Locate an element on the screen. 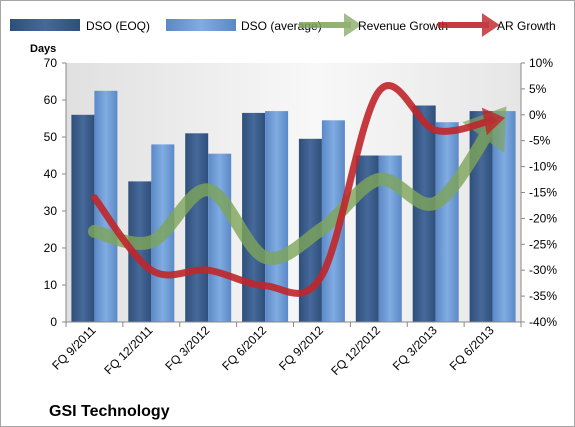 This screenshot has height=427, width=575. y2-tick-label: 10% is located at coordinates (541, 63).